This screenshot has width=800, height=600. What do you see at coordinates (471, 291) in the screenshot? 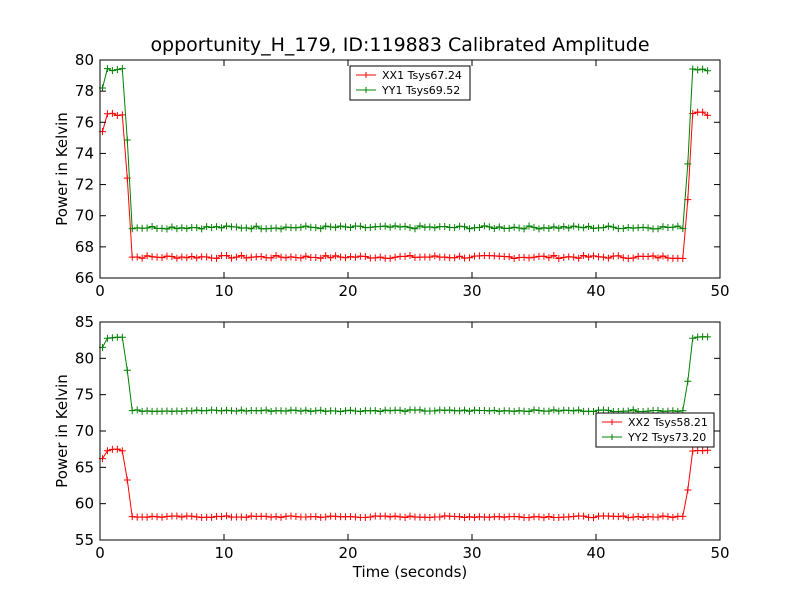
I see `x-tick-label: 30` at bounding box center [471, 291].